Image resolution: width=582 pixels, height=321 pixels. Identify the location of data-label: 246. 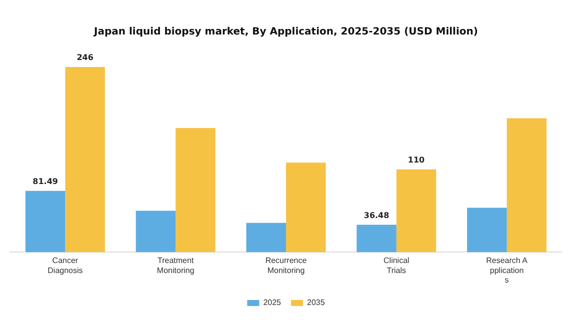
(85, 57).